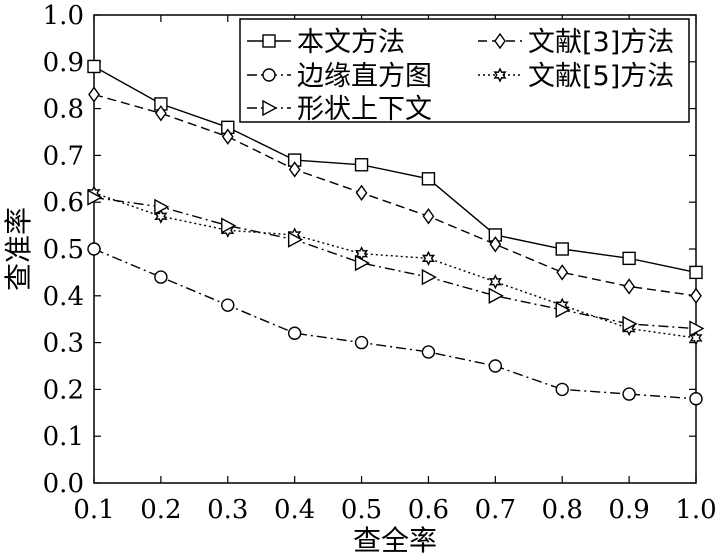 The image size is (717, 554). Describe the element at coordinates (93, 510) in the screenshot. I see `x-tick-label: 0.1` at that location.